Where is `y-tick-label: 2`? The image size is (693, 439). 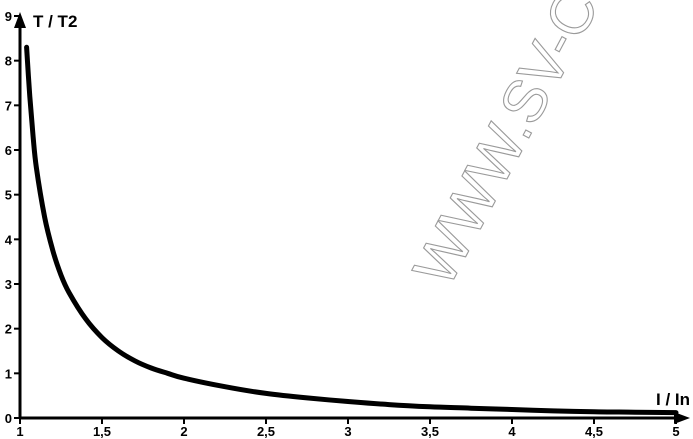
y-tick-label: 2 is located at coordinates (8, 329).